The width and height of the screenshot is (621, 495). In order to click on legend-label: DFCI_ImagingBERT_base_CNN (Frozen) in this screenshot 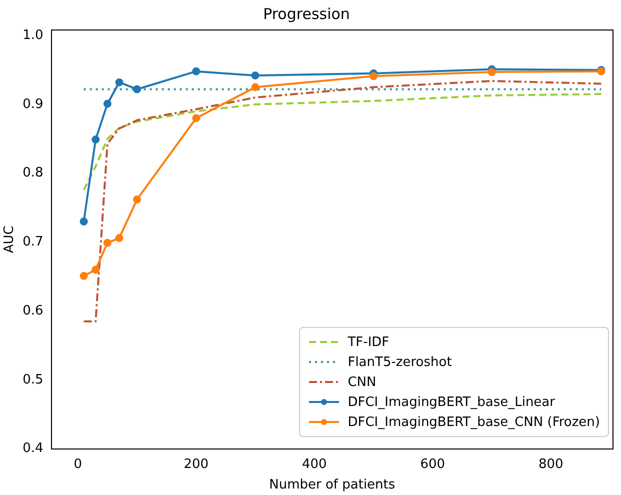, I will do `click(474, 422)`.